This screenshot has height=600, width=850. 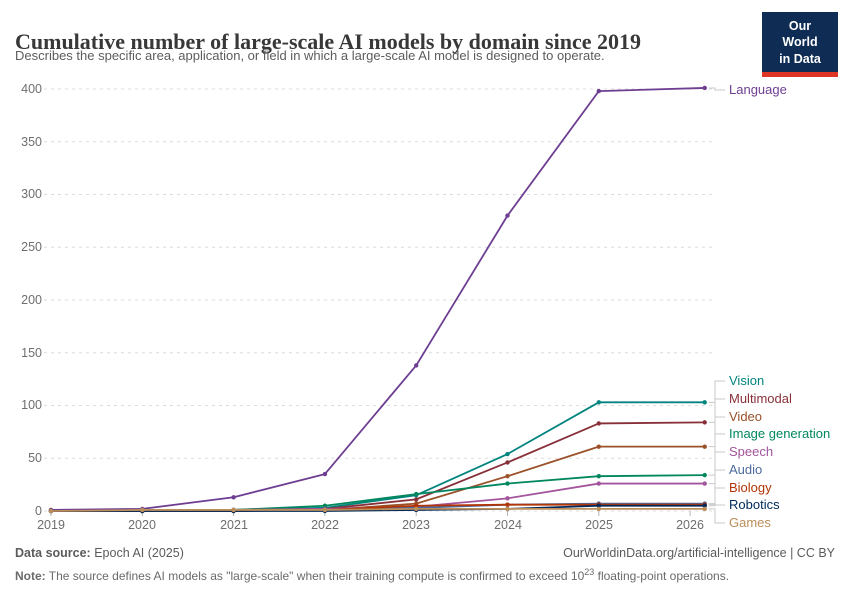 I want to click on legend-item-biology: Biology, so click(x=750, y=487).